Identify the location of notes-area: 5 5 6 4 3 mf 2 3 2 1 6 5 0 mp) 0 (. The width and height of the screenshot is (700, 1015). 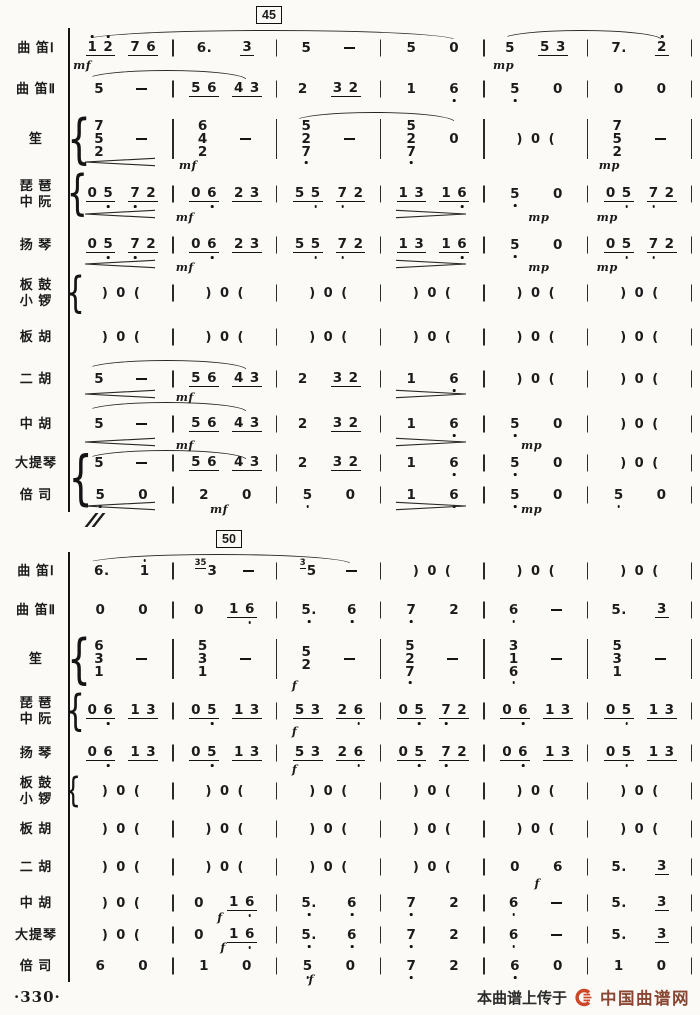
(380, 425).